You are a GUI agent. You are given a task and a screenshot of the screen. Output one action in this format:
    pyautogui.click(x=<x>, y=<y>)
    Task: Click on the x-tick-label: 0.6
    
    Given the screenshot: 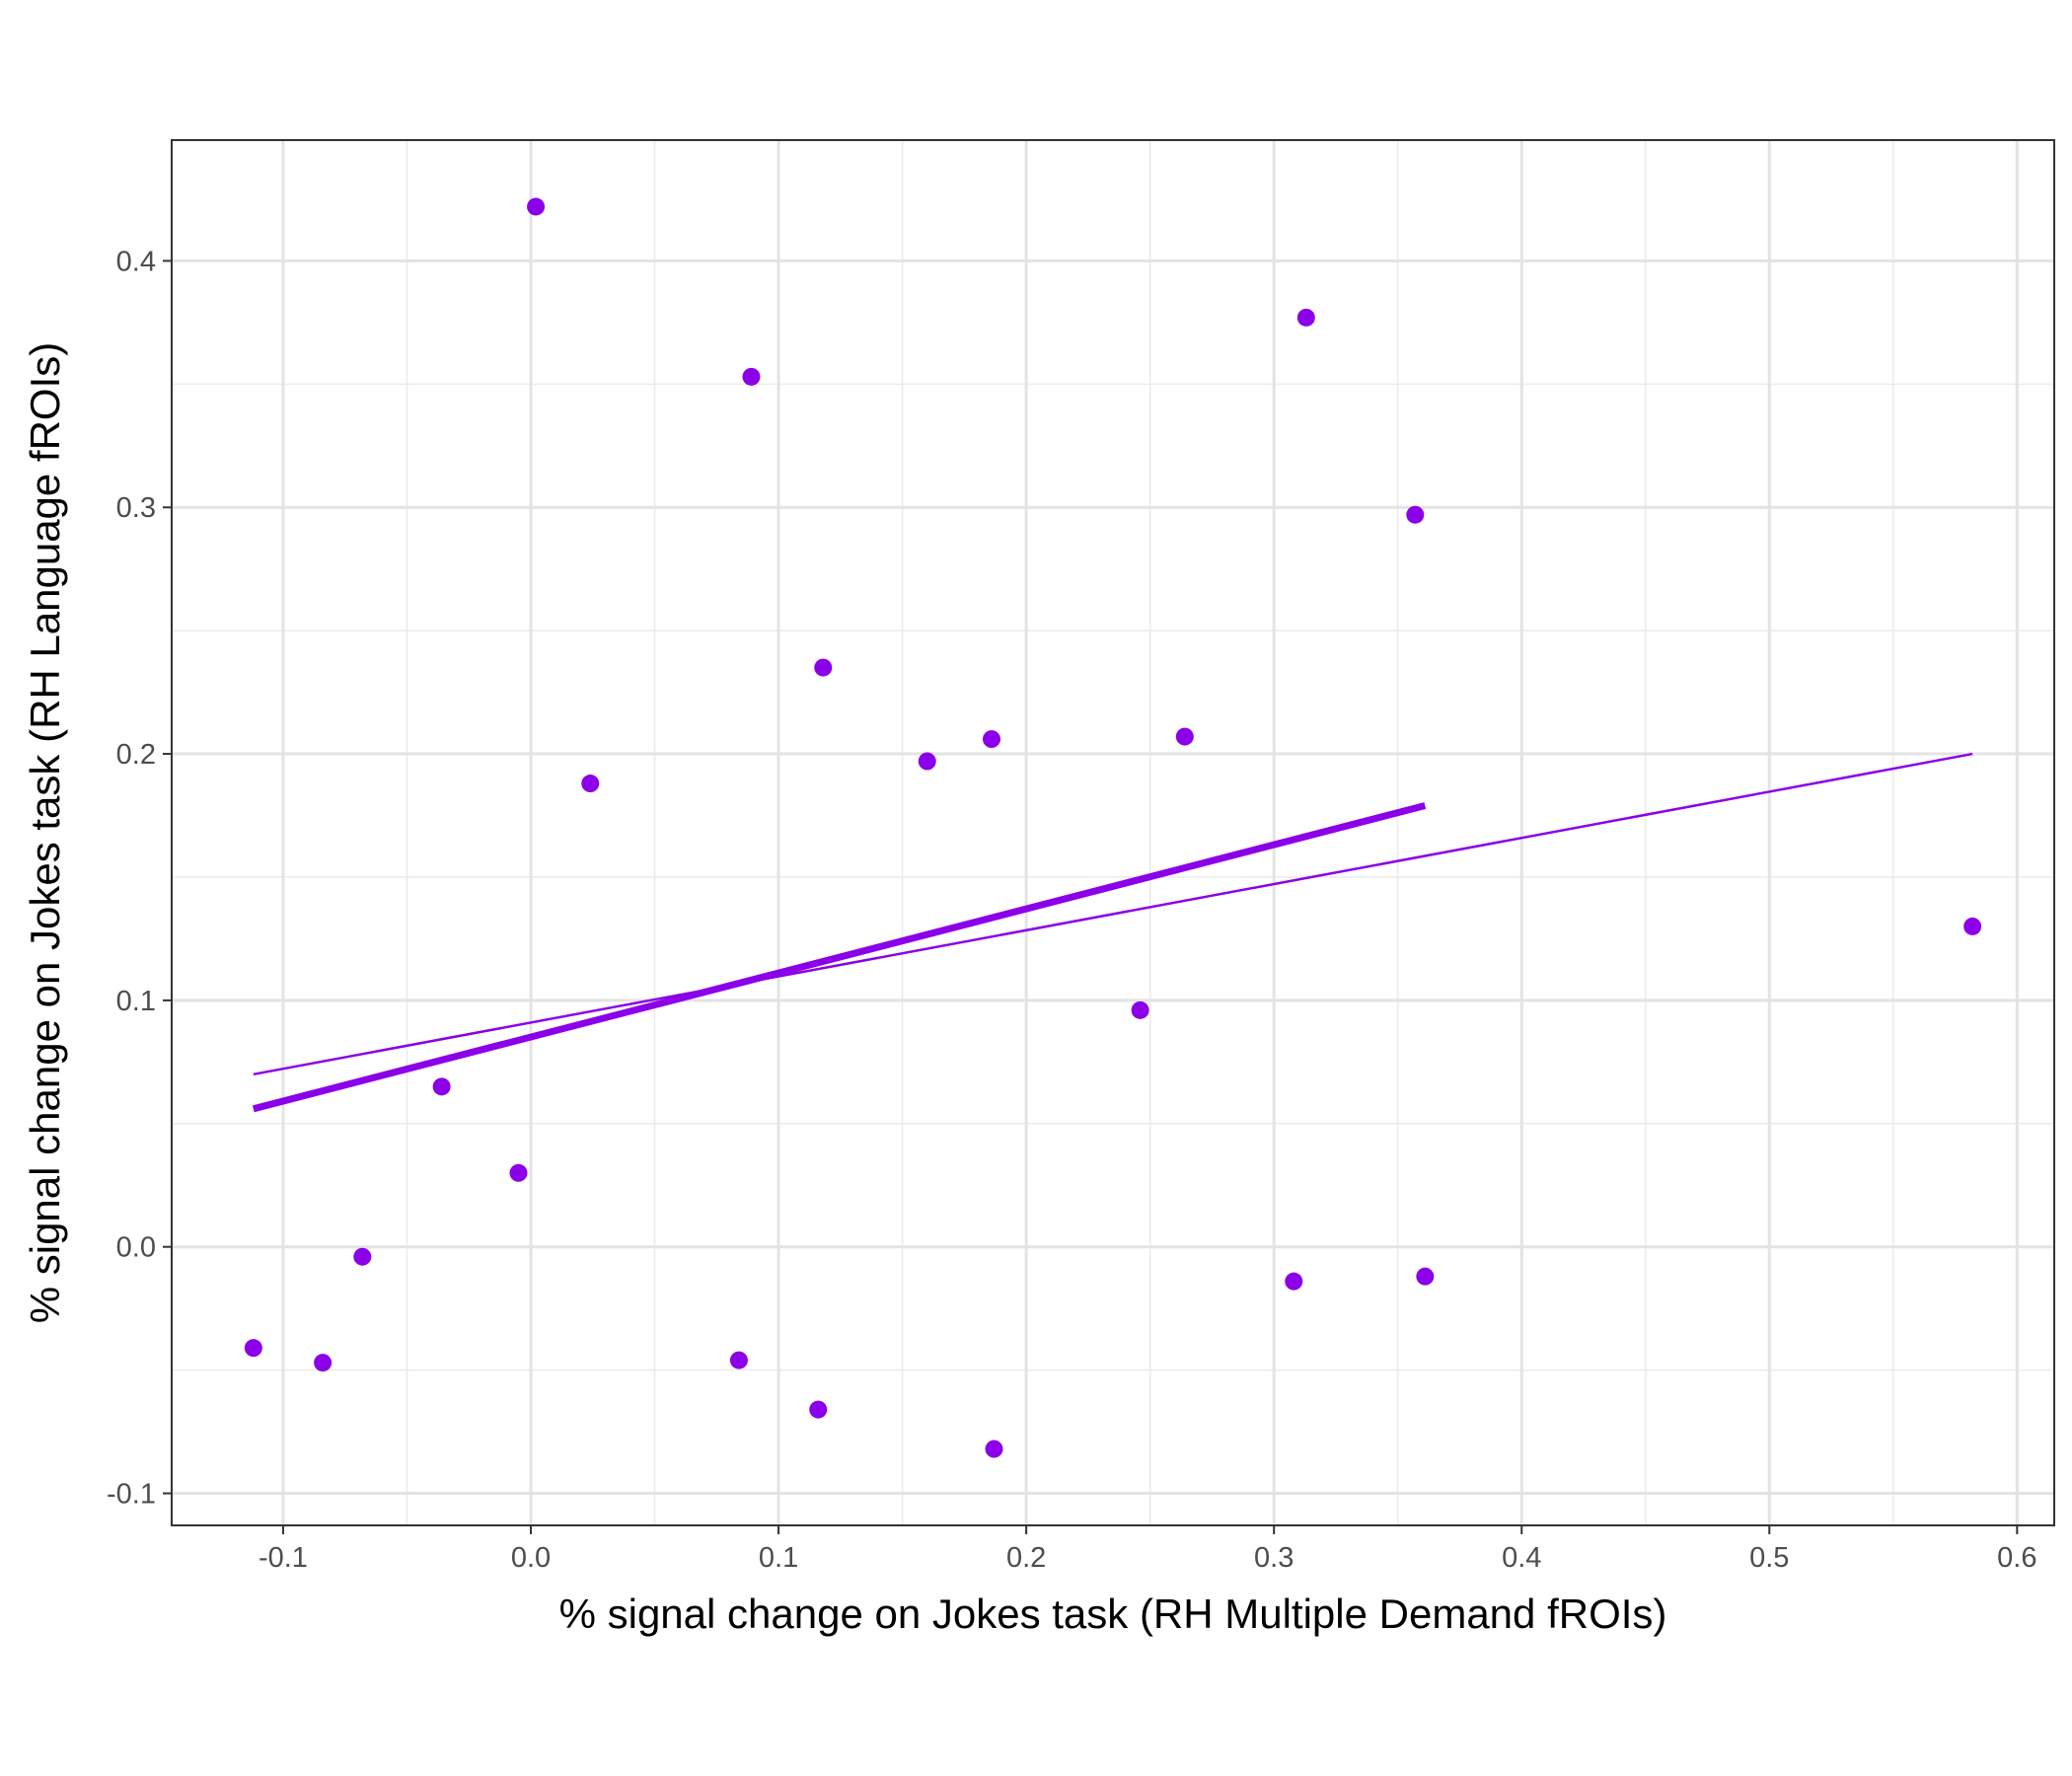 What is the action you would take?
    pyautogui.click(x=2017, y=1558)
    